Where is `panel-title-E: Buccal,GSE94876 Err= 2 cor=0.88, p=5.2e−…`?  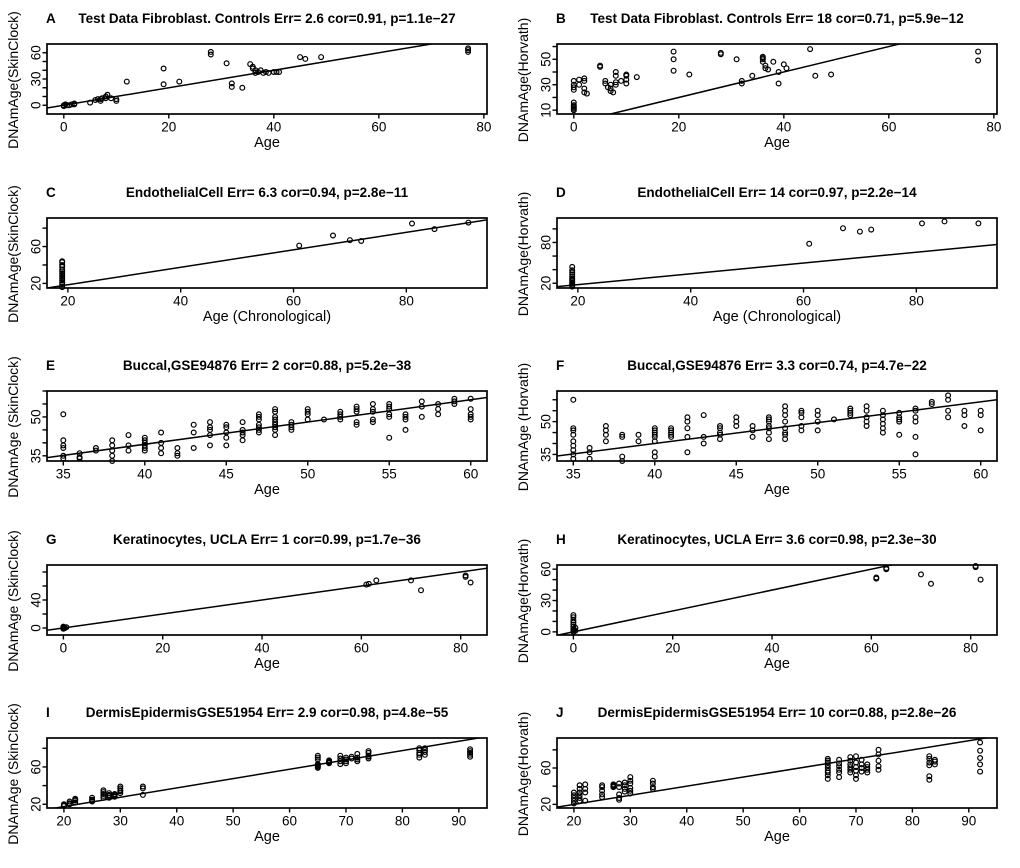
panel-title-E: Buccal,GSE94876 Err= 2 cor=0.88, p=5.2e−… is located at coordinates (267, 366).